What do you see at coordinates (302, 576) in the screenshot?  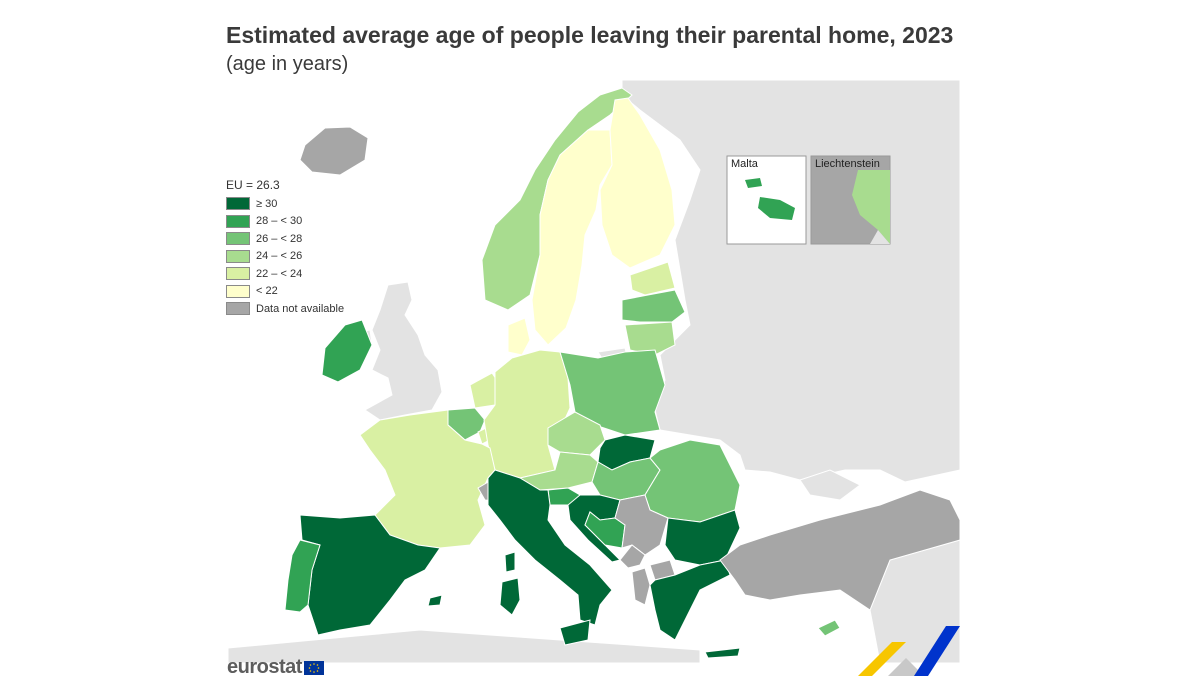 I see `portugal-region` at bounding box center [302, 576].